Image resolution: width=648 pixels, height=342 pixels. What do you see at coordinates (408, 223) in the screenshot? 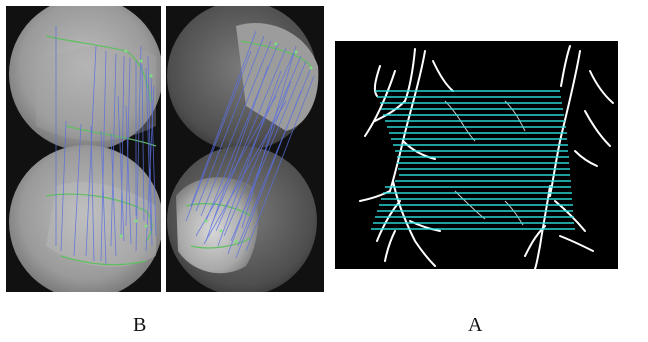
I see `vessel-tree-left-bottom` at bounding box center [408, 223].